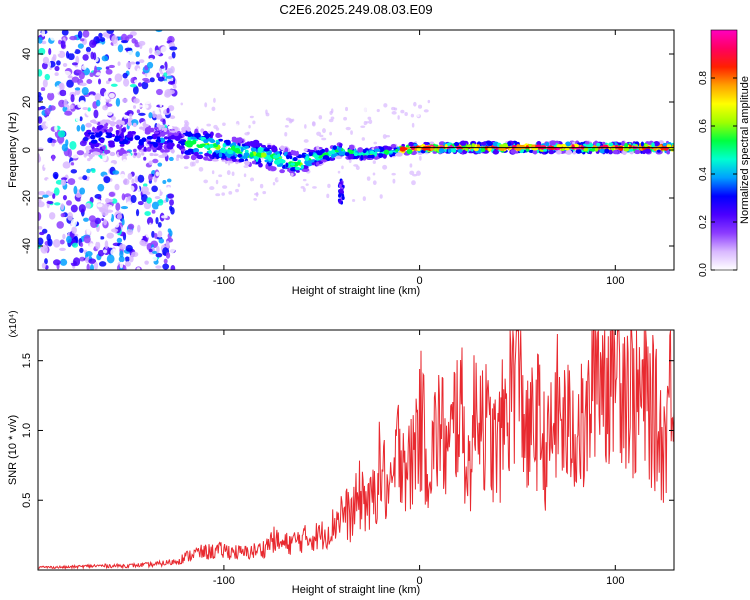 This screenshot has height=600, width=750. Describe the element at coordinates (27, 54) in the screenshot. I see `y-tick-label: 40` at that location.